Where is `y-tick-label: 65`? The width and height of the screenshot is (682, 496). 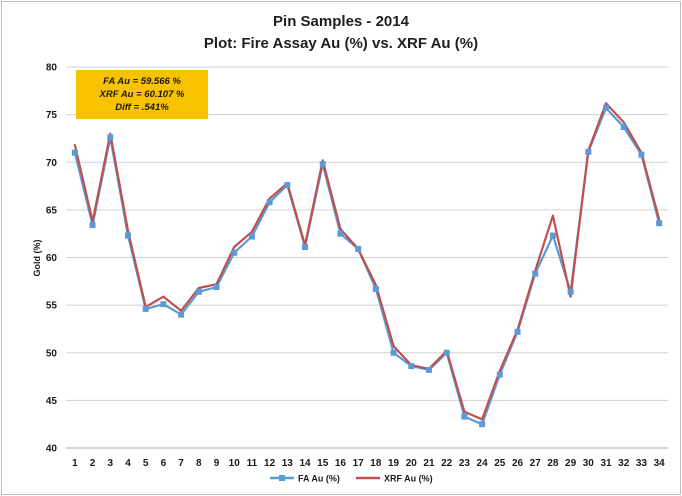
y-tick-label: 65 is located at coordinates (52, 210).